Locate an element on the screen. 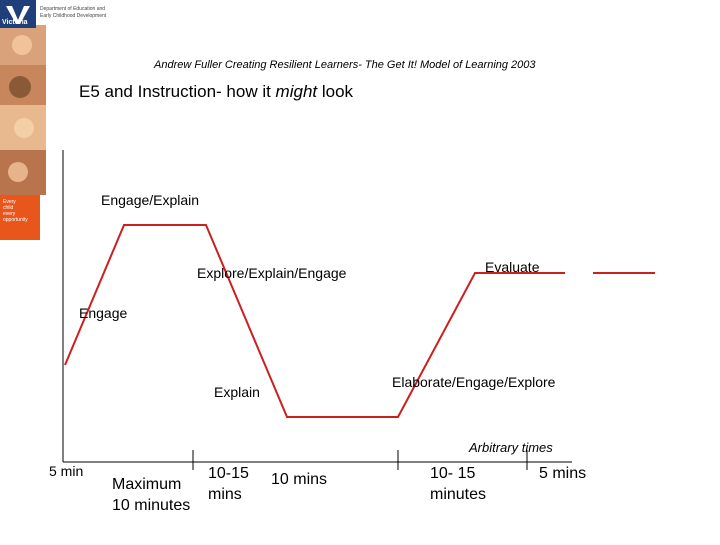 Image resolution: width=720 pixels, height=545 pixels. label-evaluate: Evaluate is located at coordinates (512, 267).